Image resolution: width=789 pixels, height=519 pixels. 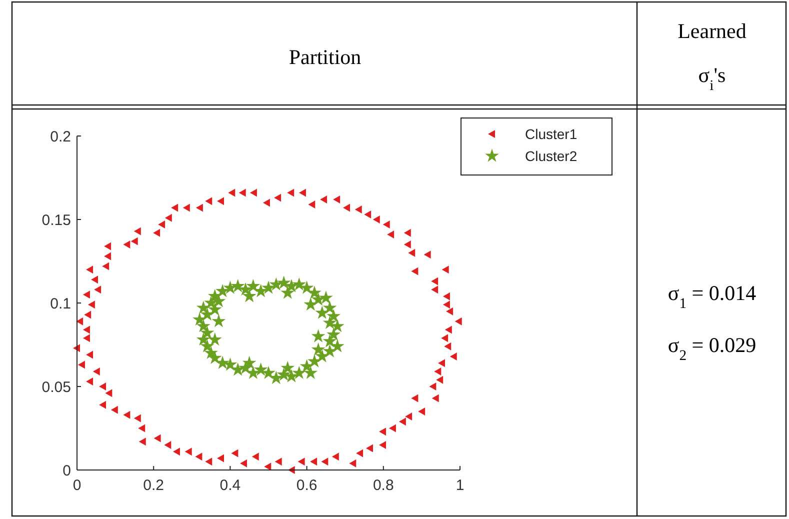 What do you see at coordinates (383, 485) in the screenshot?
I see `x-tick-label: 0.8` at bounding box center [383, 485].